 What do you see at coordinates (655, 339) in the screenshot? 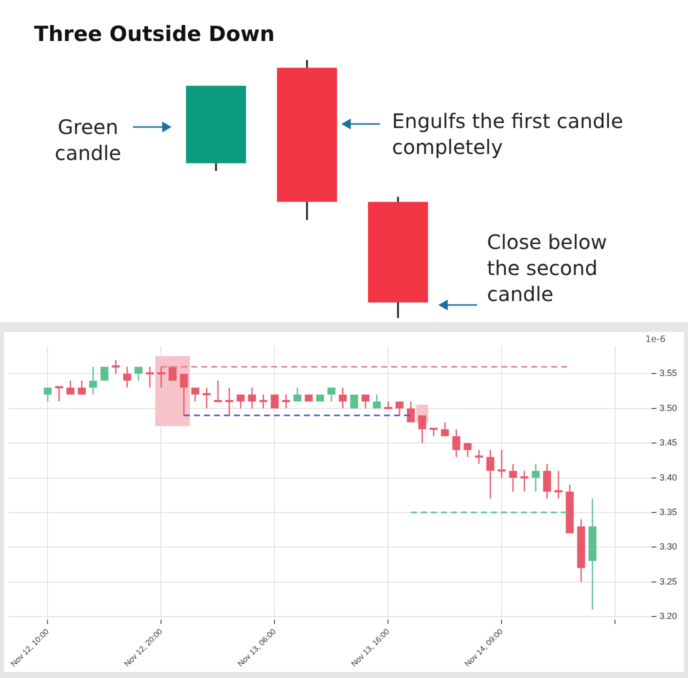
I see `y-axis-title: 1e-6` at bounding box center [655, 339].